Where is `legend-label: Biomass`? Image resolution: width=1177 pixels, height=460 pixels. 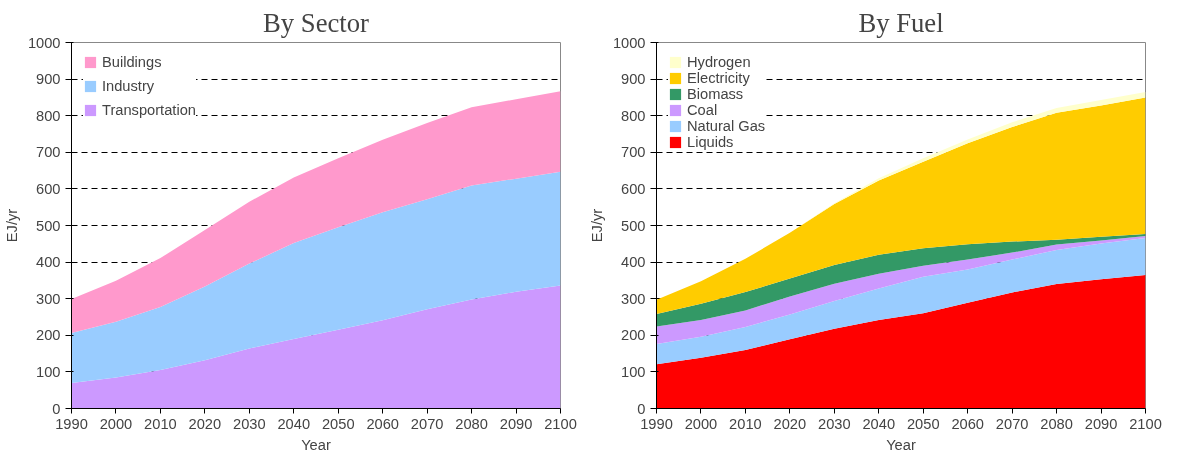
legend-label: Biomass is located at coordinates (715, 94).